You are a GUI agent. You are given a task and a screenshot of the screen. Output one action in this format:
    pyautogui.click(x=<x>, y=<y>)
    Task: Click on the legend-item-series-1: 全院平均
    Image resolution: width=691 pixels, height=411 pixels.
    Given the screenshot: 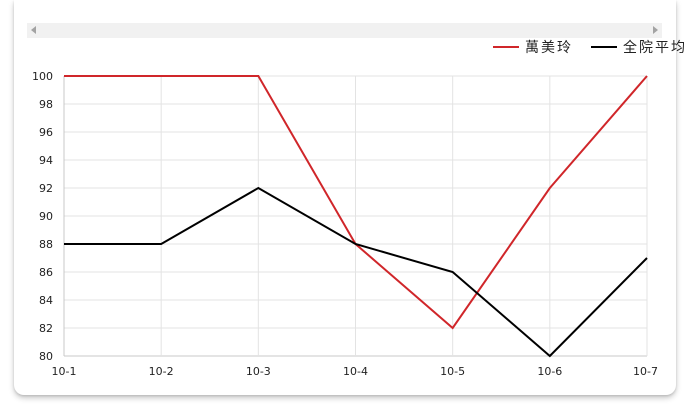 What is the action you would take?
    pyautogui.click(x=639, y=47)
    